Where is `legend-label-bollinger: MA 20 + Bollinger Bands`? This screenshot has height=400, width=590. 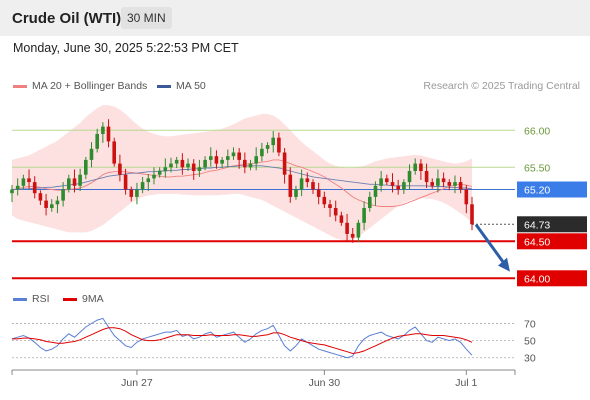
legend-label-bollinger: MA 20 + Bollinger Bands is located at coordinates (90, 86).